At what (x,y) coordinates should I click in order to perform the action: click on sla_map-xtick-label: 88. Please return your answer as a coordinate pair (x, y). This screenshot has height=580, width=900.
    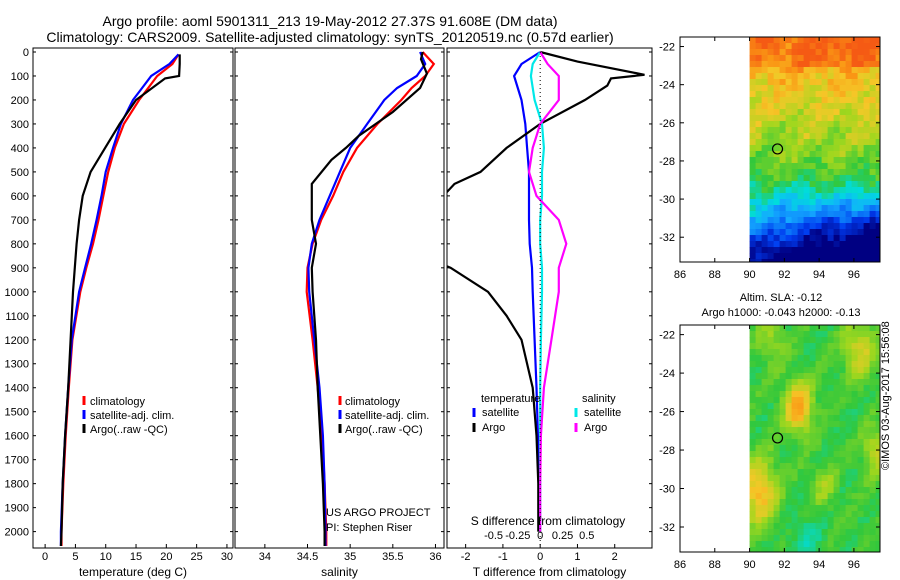
    Looking at the image, I should click on (715, 565).